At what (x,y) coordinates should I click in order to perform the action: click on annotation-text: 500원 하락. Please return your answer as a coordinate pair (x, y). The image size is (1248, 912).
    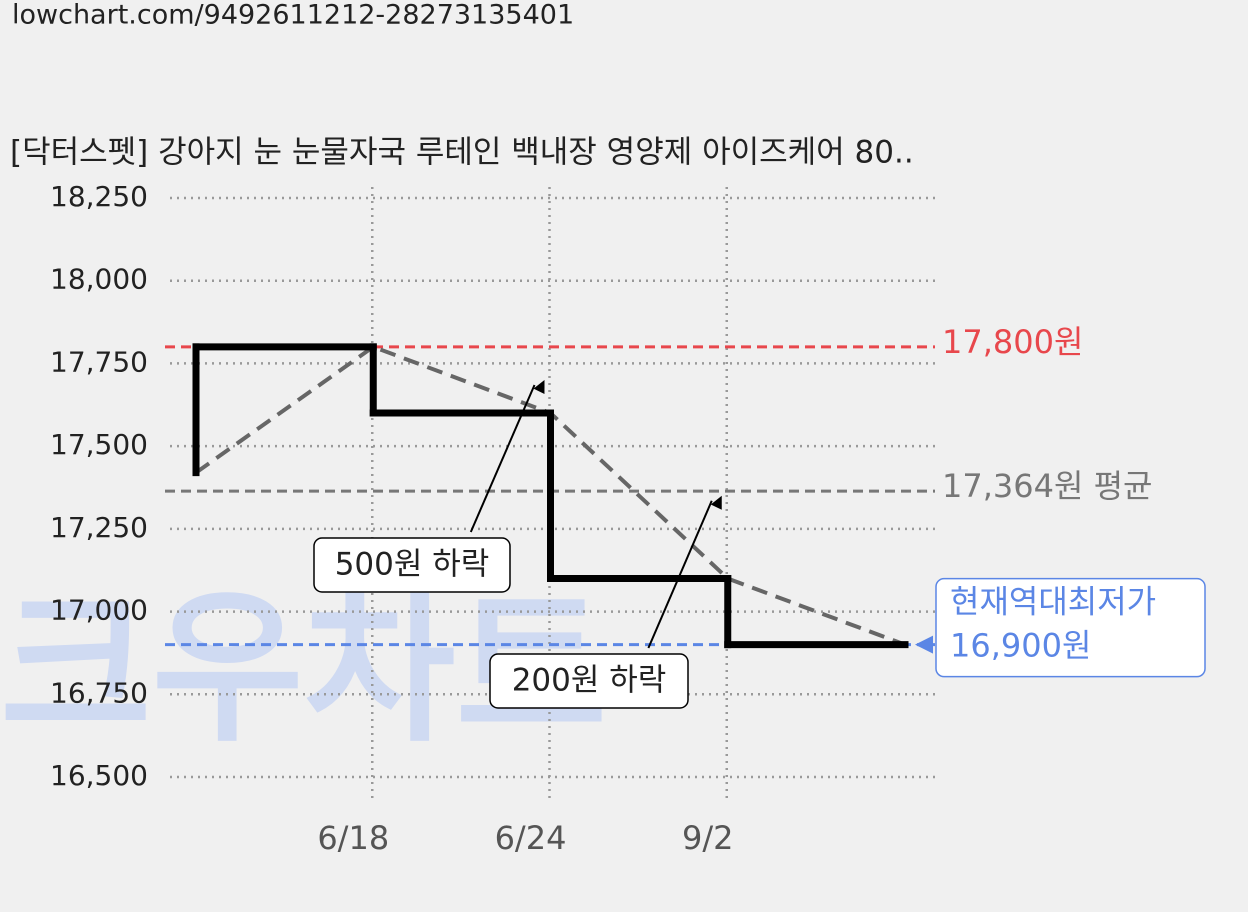
    Looking at the image, I should click on (412, 565).